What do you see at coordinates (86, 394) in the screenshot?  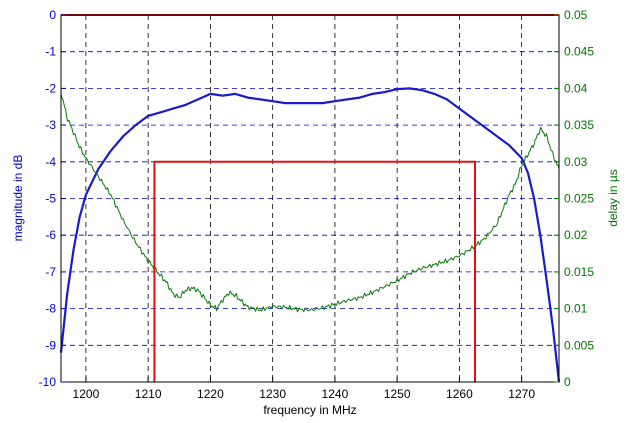 I see `x-tick-label: 1200` at bounding box center [86, 394].